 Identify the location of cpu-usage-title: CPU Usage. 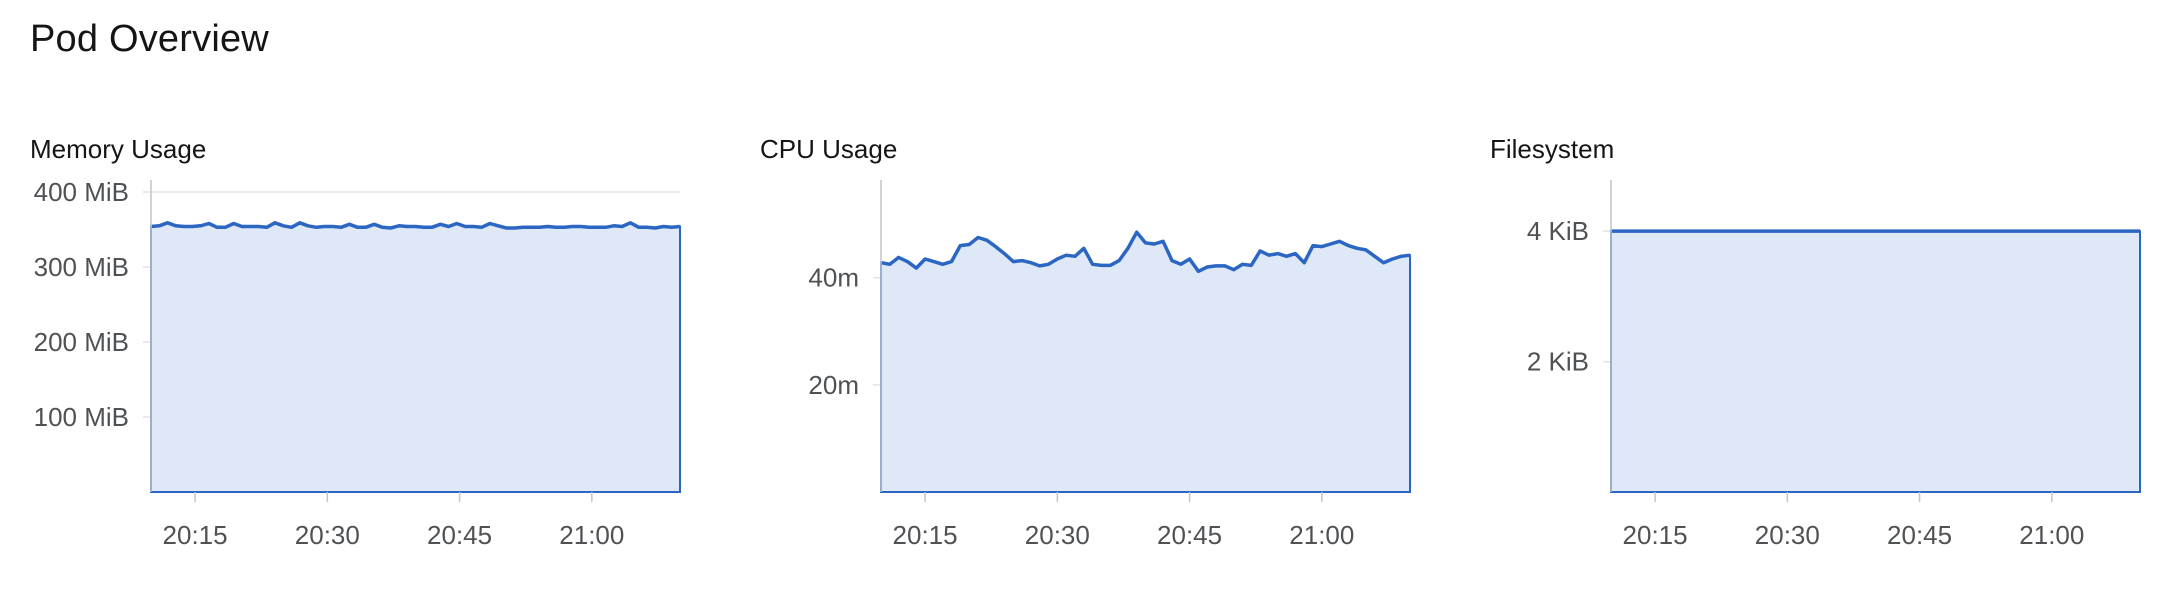
(829, 149).